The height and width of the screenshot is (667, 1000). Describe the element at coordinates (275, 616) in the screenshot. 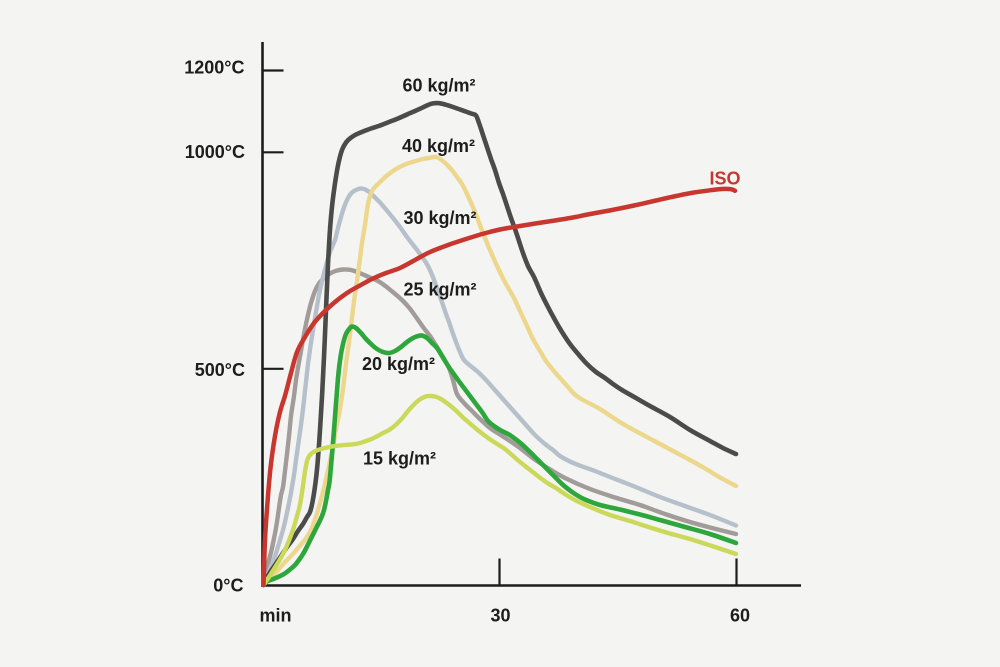

I see `svg-text: min` at that location.